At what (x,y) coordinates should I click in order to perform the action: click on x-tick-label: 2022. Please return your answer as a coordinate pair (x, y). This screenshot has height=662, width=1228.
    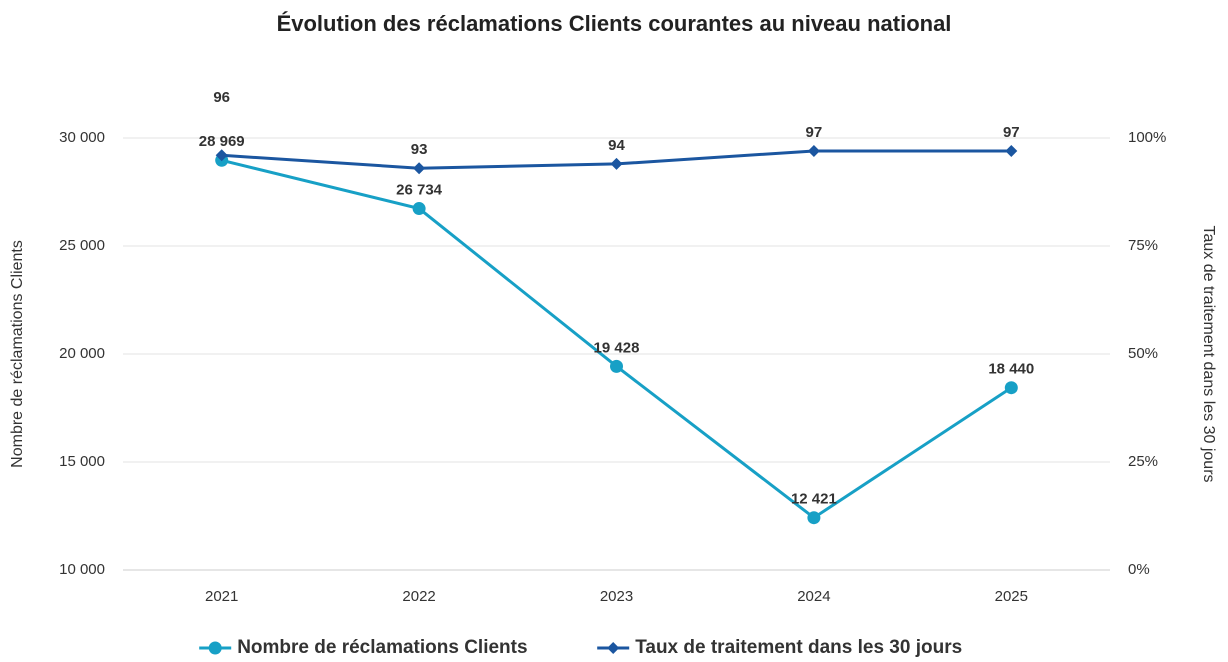
    Looking at the image, I should click on (418, 596).